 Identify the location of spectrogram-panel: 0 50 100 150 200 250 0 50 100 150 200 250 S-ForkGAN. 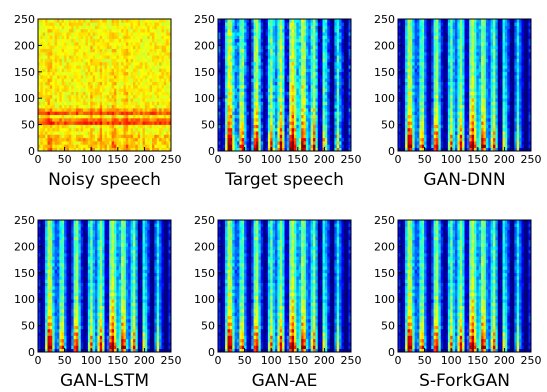
(458, 302).